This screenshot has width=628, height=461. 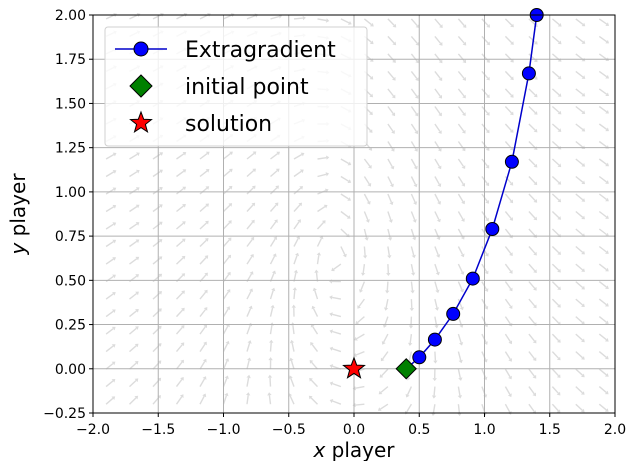 I want to click on x-tick-label: −0.5, so click(x=289, y=430).